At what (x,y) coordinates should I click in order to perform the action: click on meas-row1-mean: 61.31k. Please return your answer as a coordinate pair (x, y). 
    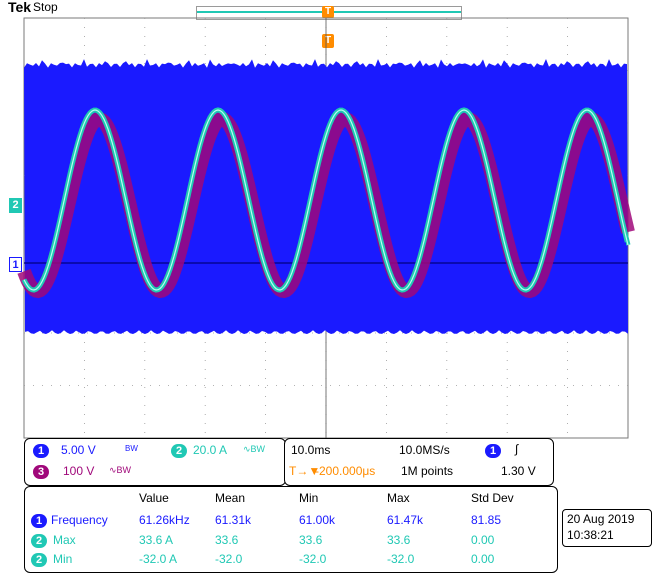
    Looking at the image, I should click on (233, 520).